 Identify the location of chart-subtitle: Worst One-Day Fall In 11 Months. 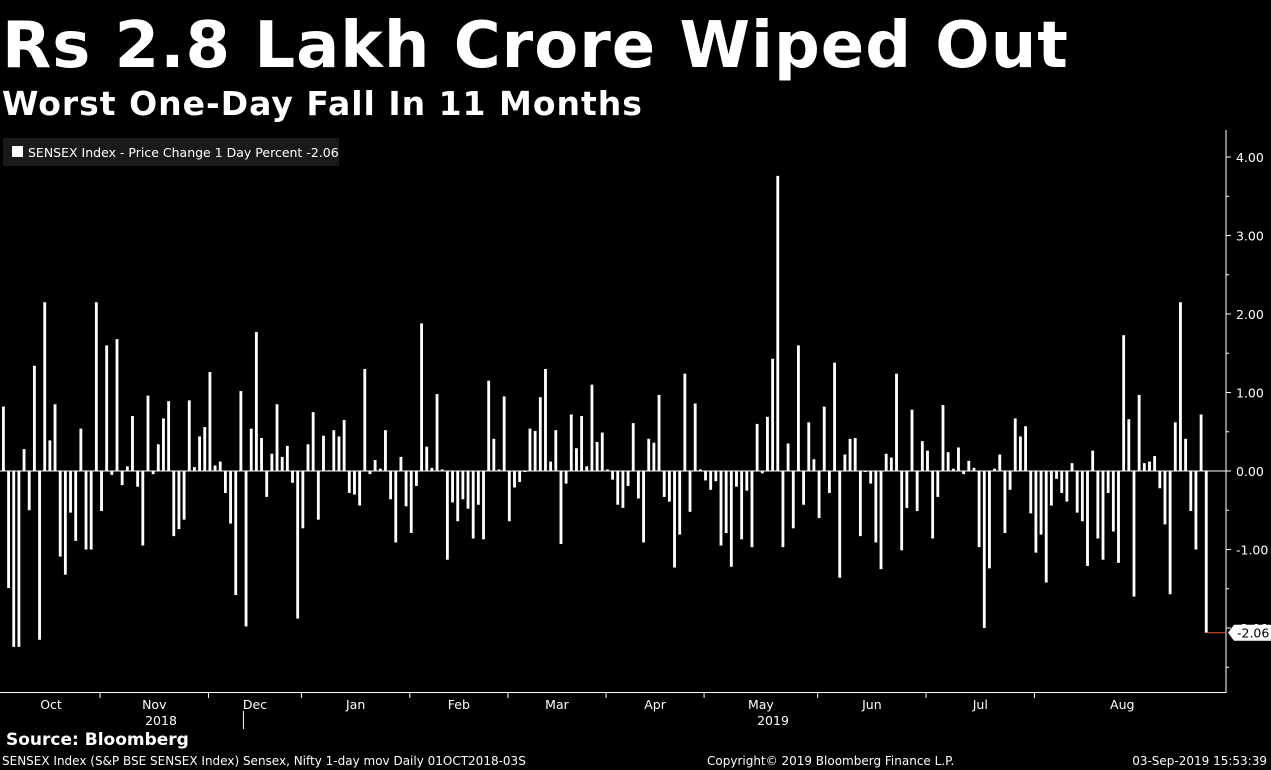
(322, 103).